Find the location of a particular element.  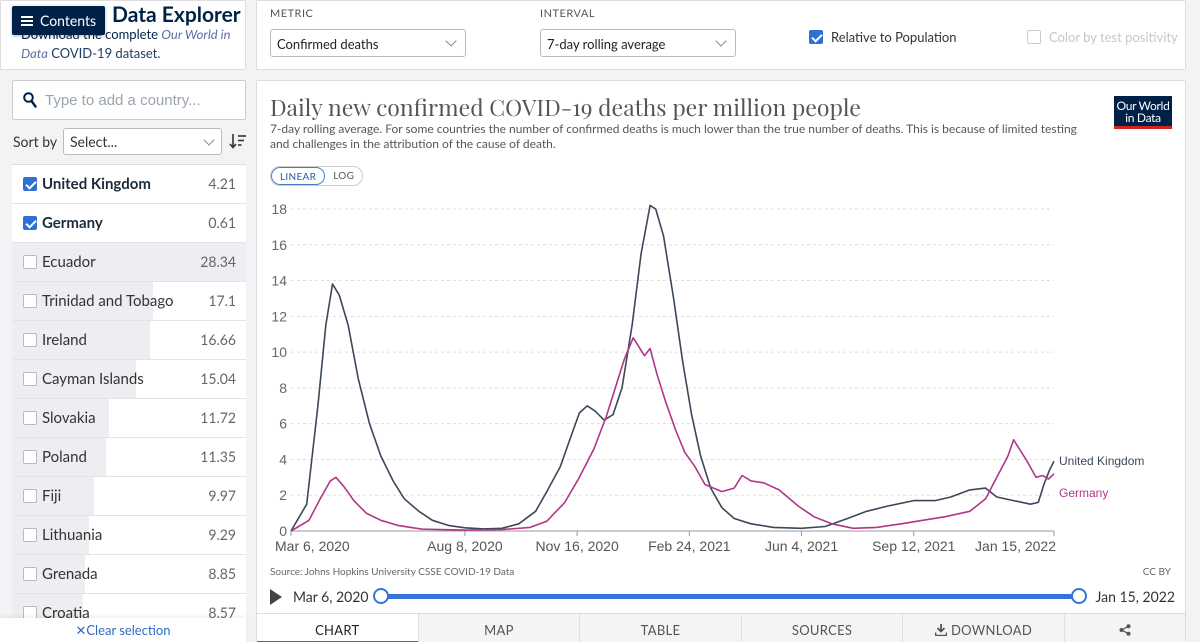

owid-name-text: Our World in Data is located at coordinates (126, 43).